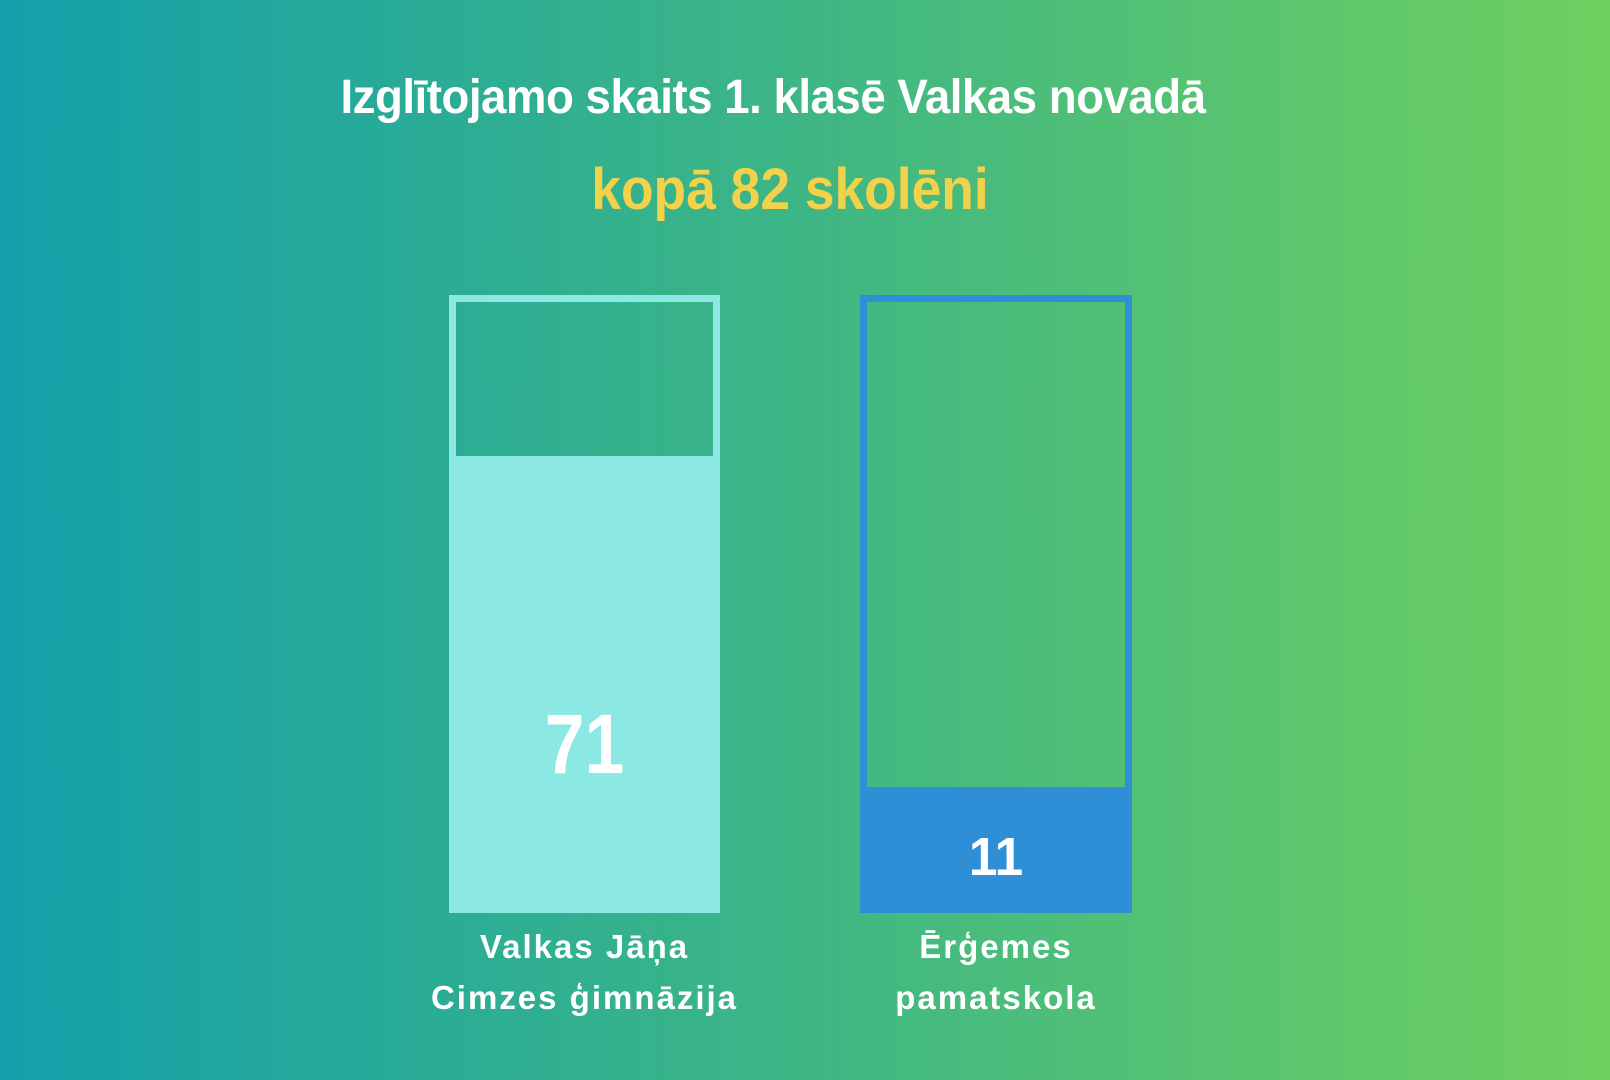 The image size is (1610, 1080). I want to click on bar-label-ergemes: Ērģemes pamatskola, so click(996, 972).